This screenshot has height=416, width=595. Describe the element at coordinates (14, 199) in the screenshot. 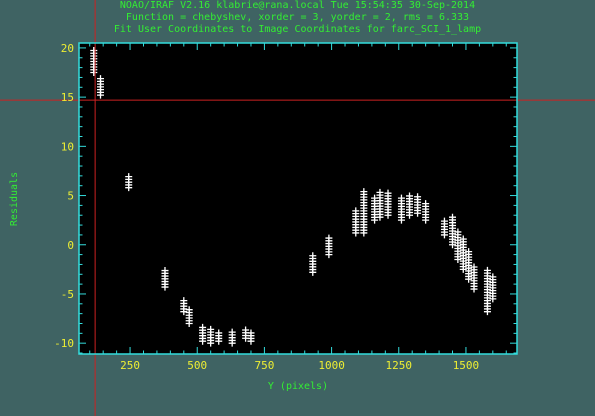

I see `y-axis-title: Residuals` at that location.